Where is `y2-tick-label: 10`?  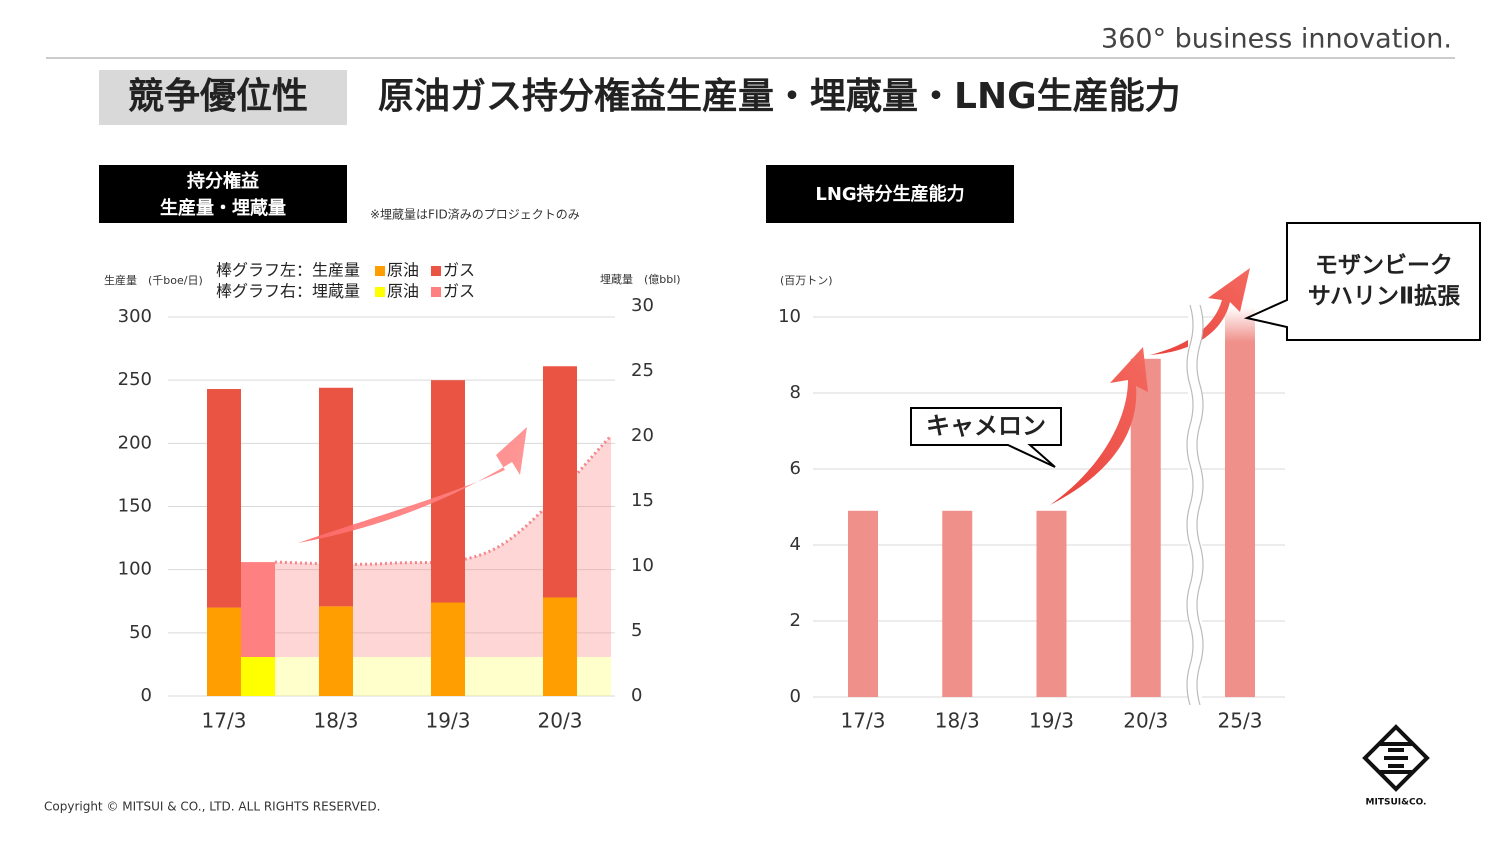 y2-tick-label: 10 is located at coordinates (642, 565).